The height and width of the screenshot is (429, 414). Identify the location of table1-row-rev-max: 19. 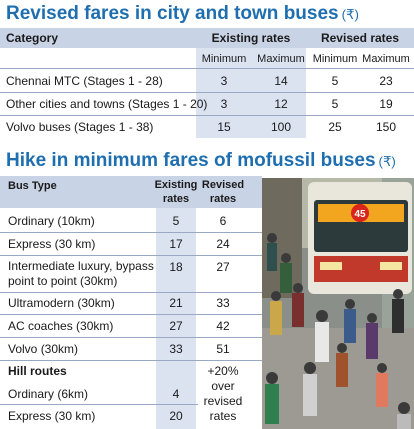
(386, 104).